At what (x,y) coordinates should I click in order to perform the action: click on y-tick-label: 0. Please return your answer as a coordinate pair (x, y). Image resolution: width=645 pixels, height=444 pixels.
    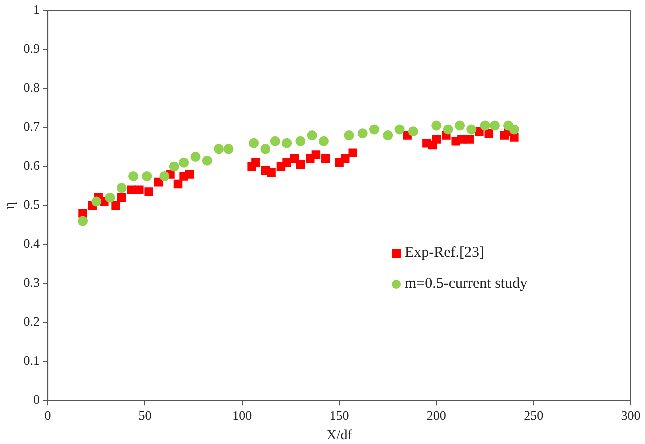
    Looking at the image, I should click on (37, 400).